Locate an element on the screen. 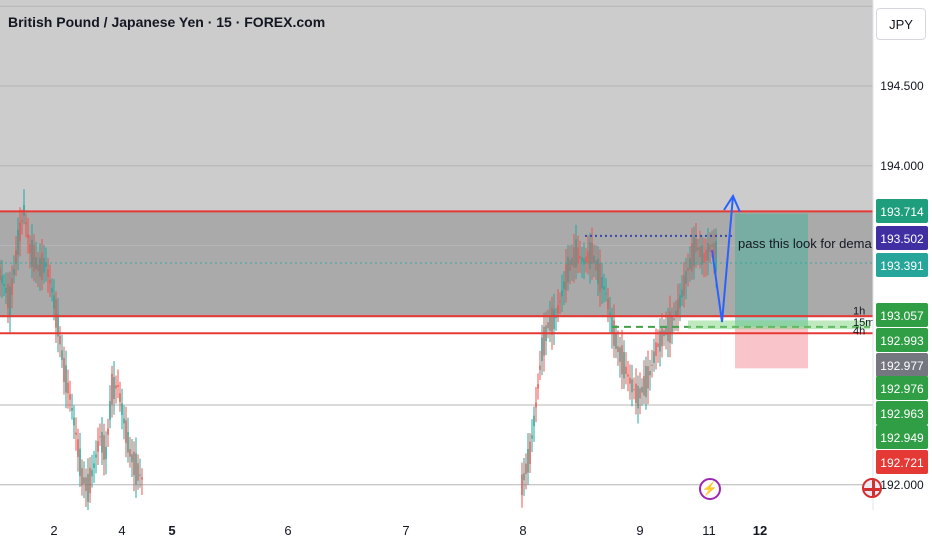  y-tick-label: 194.500 is located at coordinates (902, 86).